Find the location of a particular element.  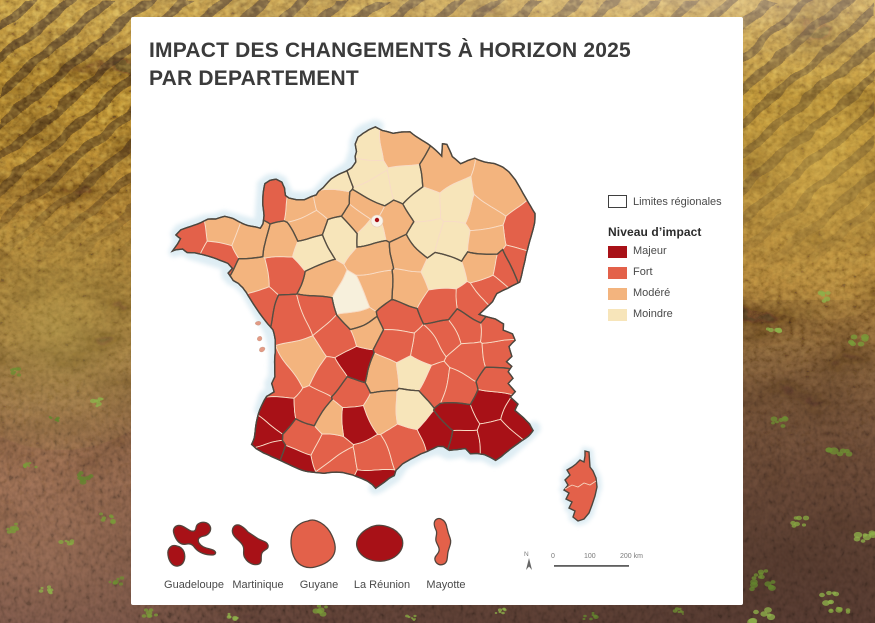

svg-text: La Réunion is located at coordinates (382, 585).